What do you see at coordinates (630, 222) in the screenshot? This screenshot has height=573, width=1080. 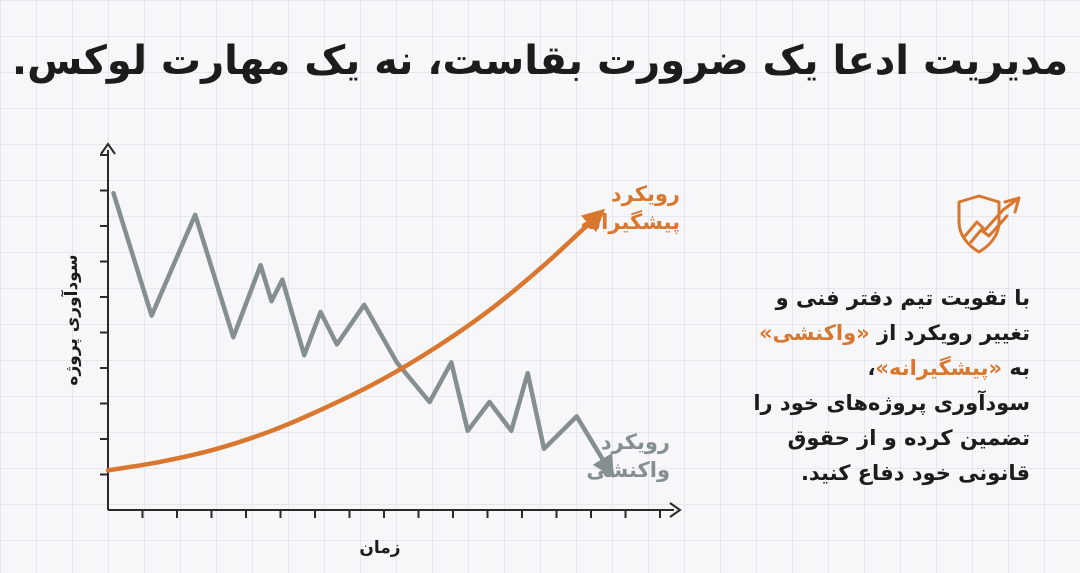 I see `series-label-proactive-line2: پیشگیرانه` at bounding box center [630, 222].